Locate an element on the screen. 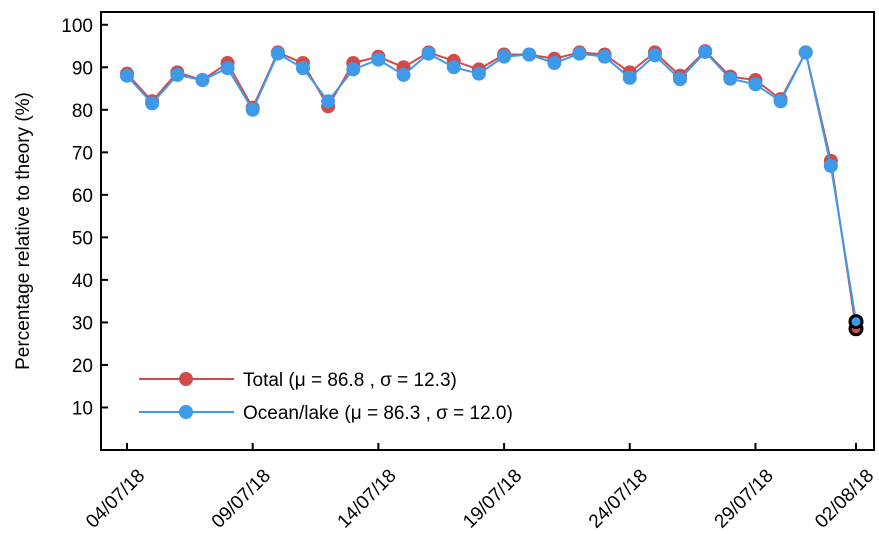 This screenshot has width=879, height=534. y-tick-label-20: 20 is located at coordinates (82, 366).